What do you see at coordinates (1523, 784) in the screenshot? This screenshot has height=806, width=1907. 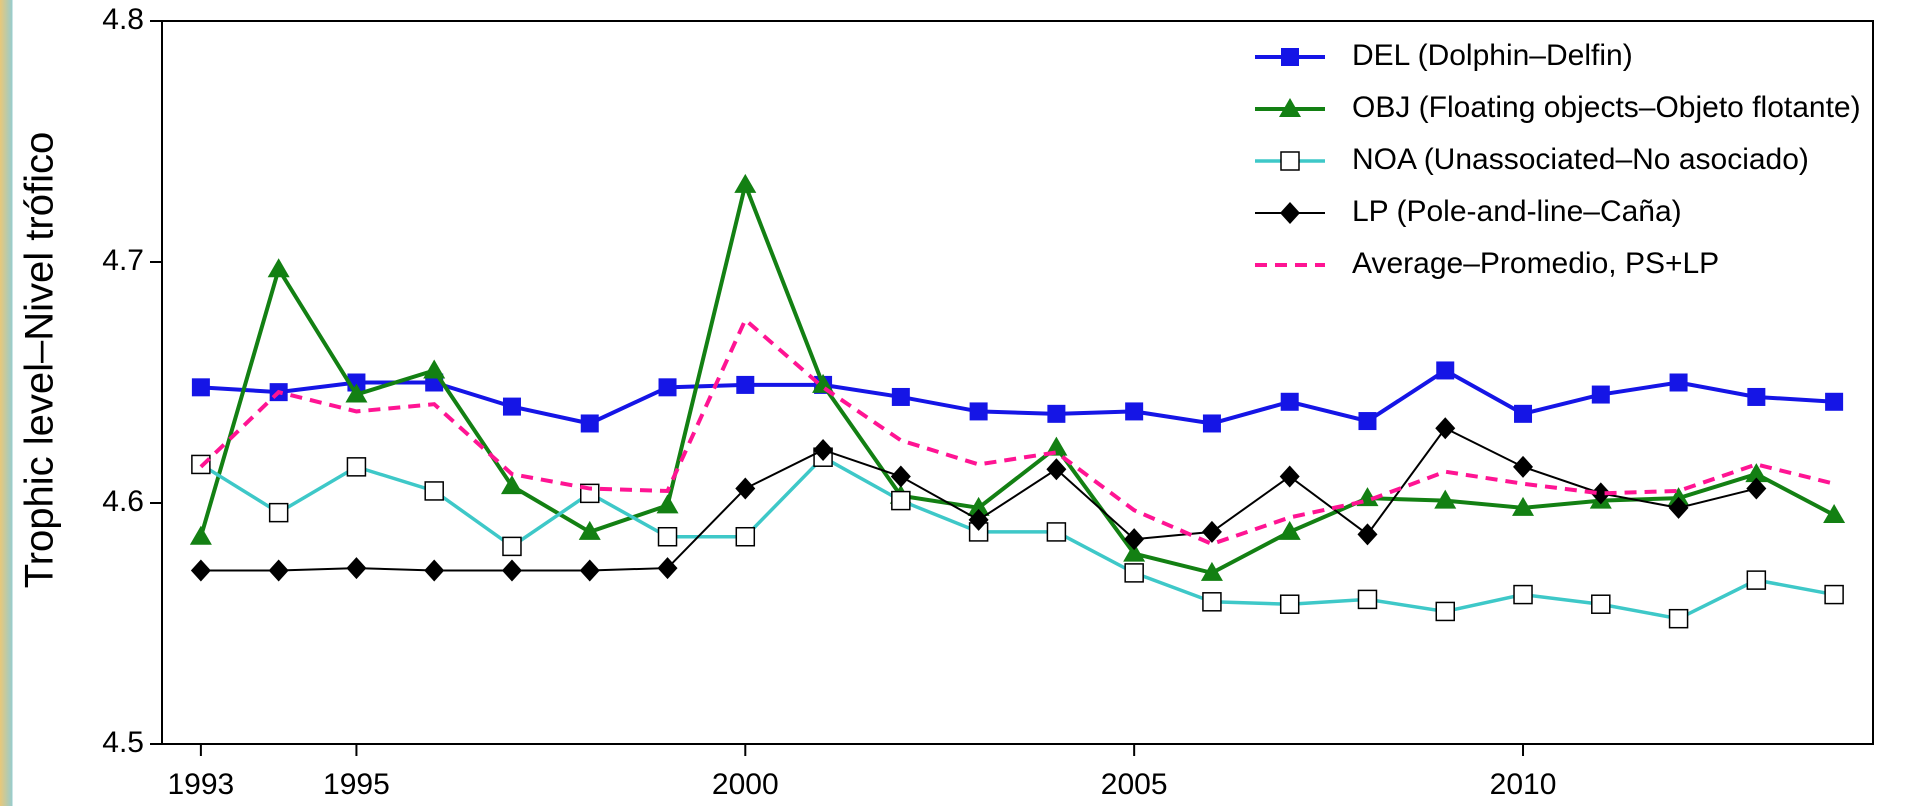 I see `x-tick-label: 2010` at bounding box center [1523, 784].